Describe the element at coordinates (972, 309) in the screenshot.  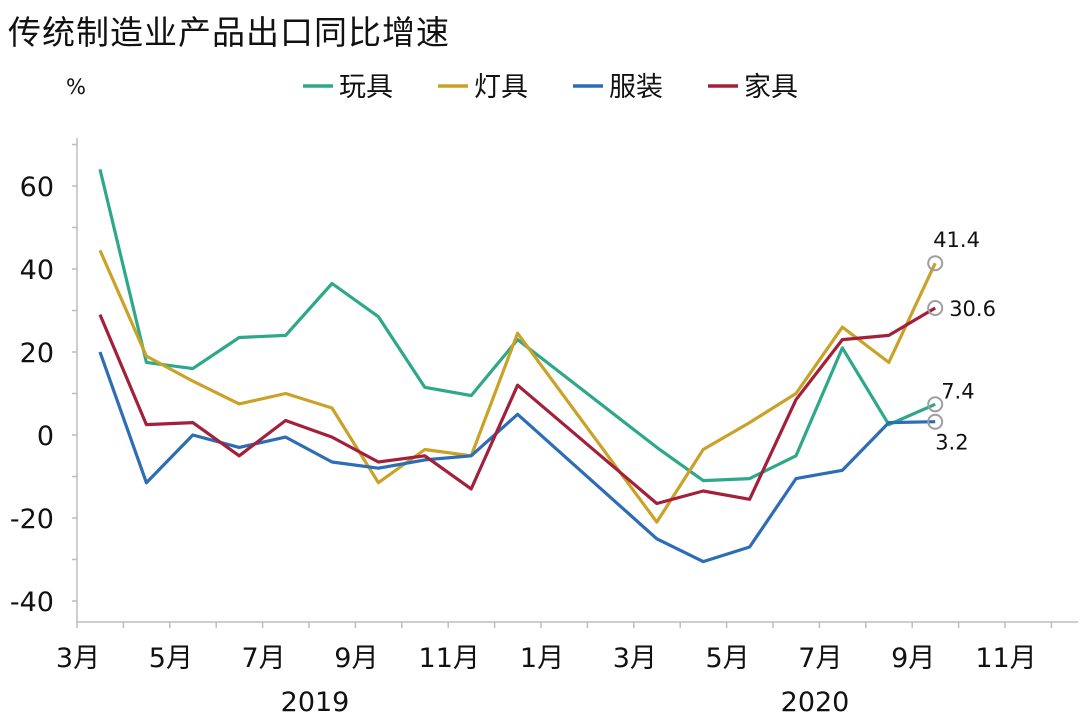
I see `annotation-label: 30.6` at that location.